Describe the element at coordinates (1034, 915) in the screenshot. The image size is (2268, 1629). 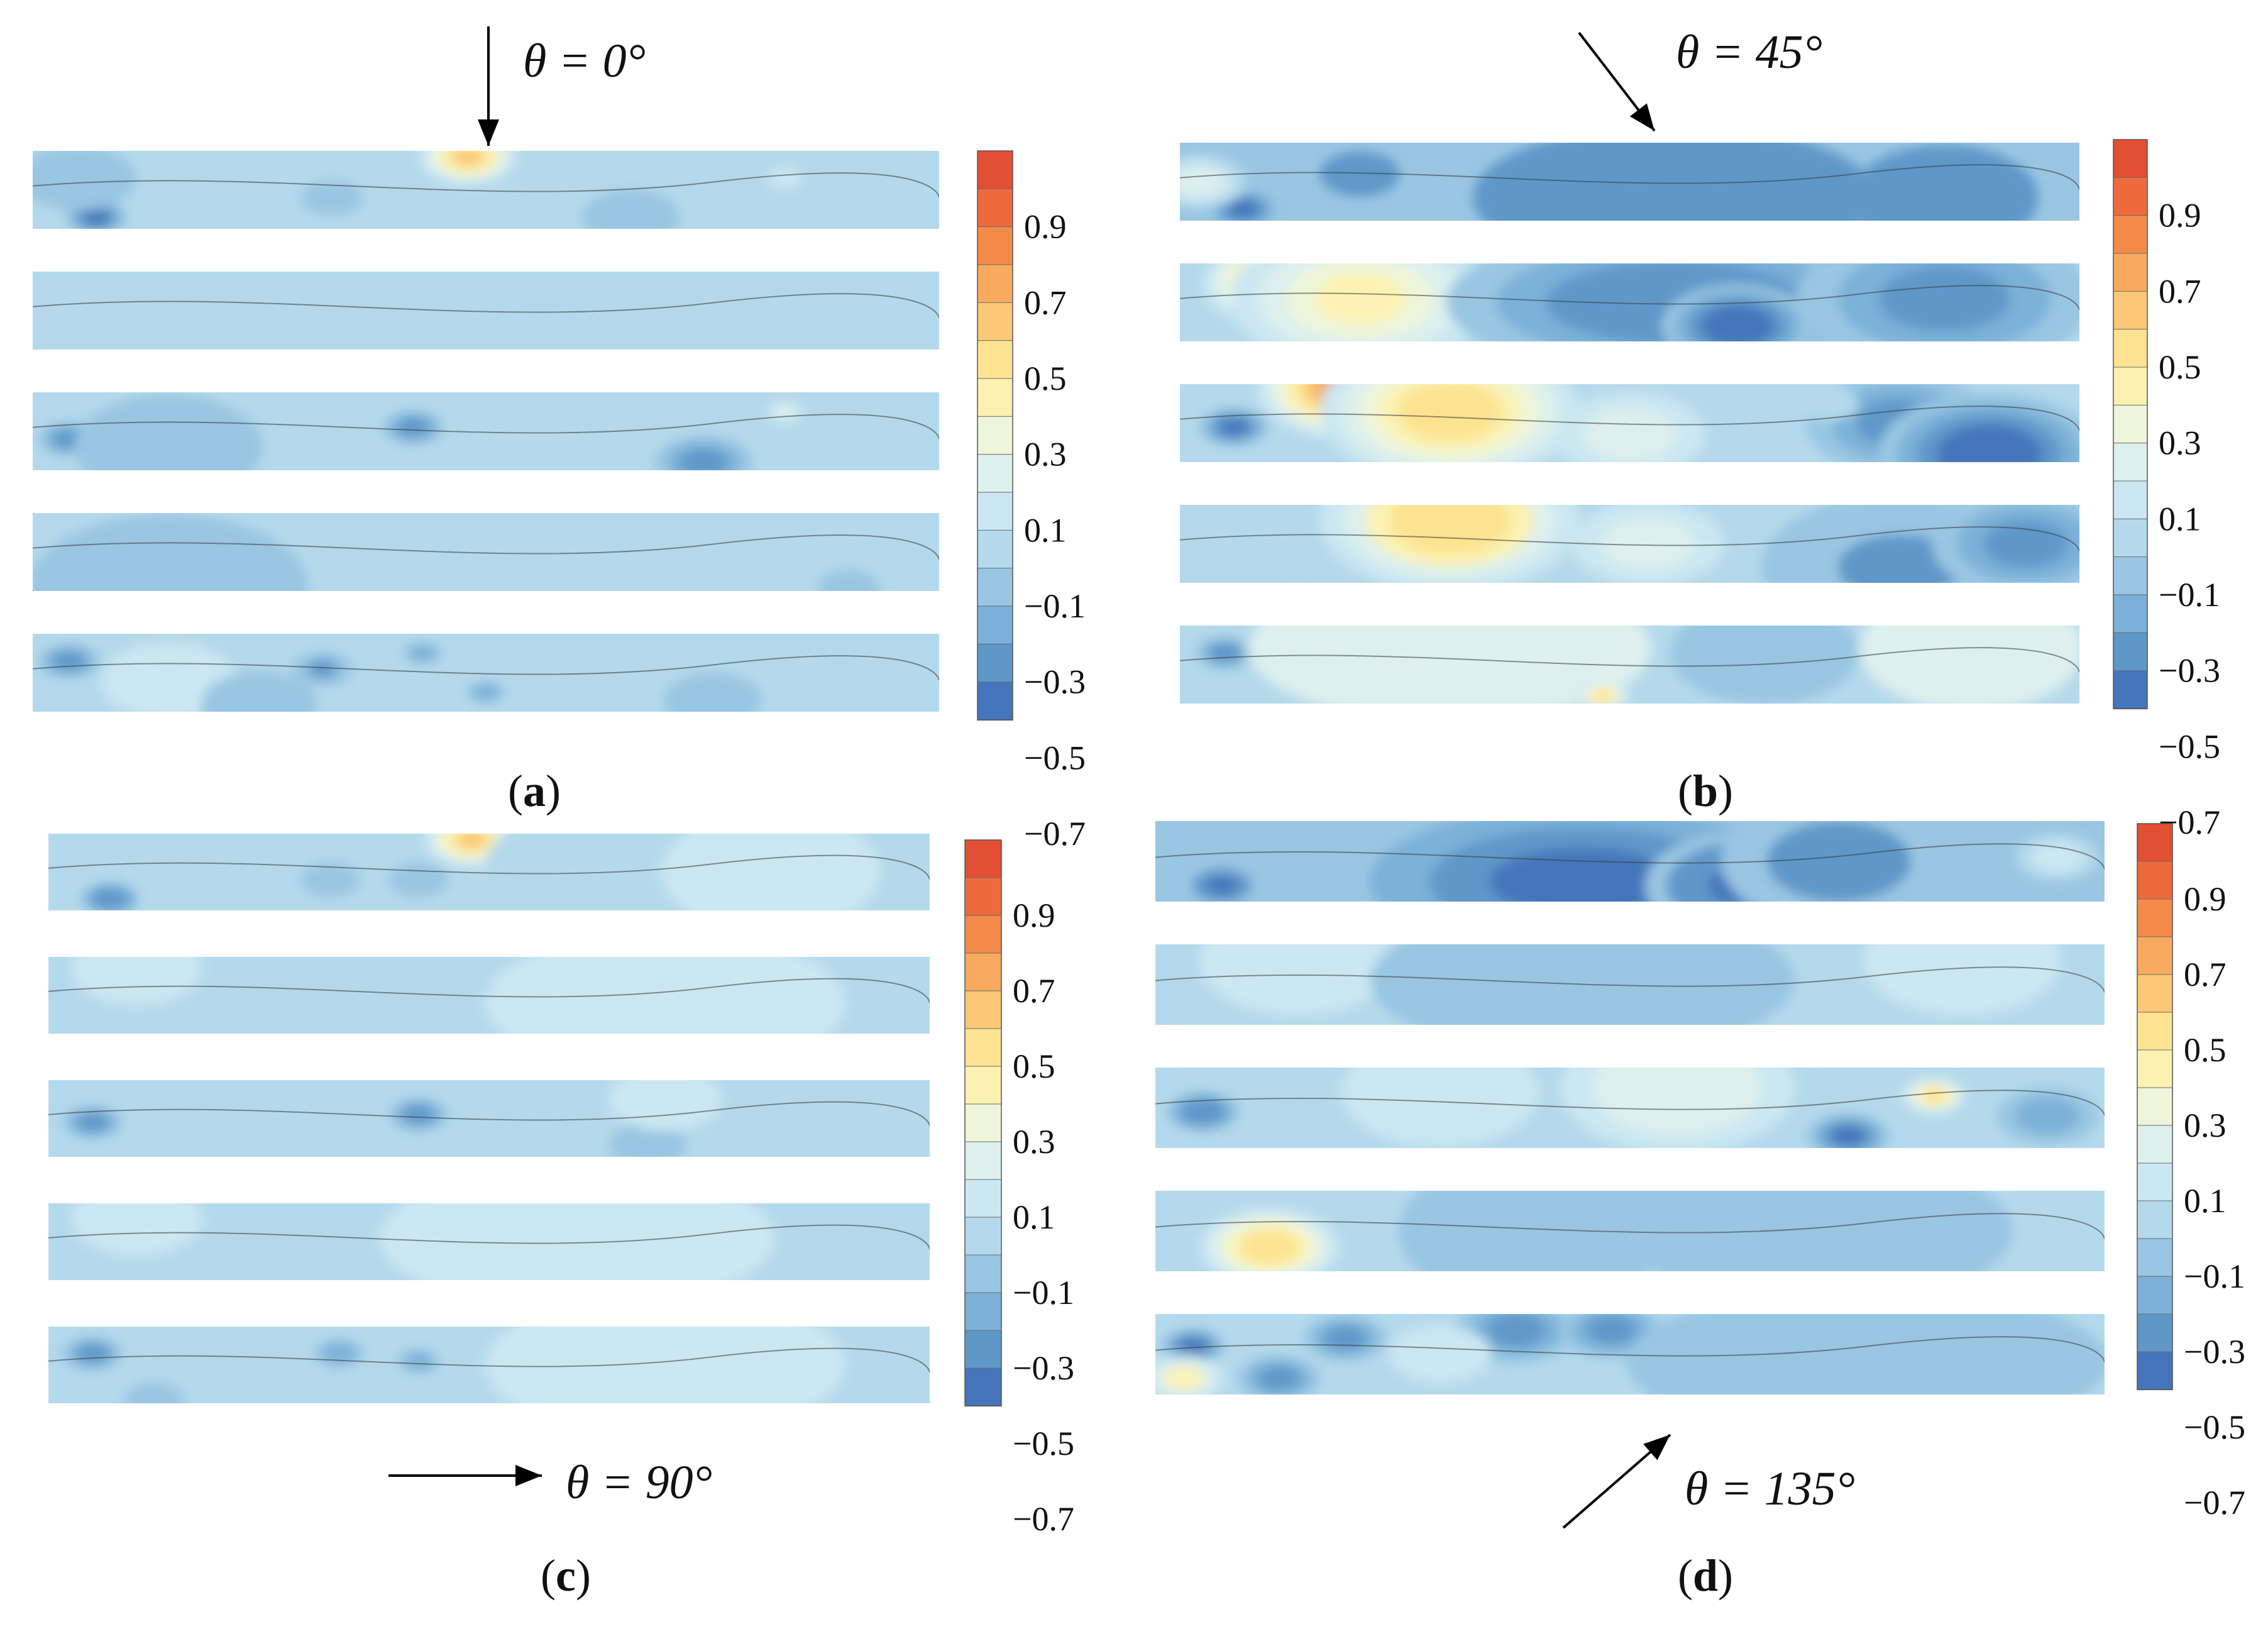
I see `colorbar-tick-label: 0.9` at that location.